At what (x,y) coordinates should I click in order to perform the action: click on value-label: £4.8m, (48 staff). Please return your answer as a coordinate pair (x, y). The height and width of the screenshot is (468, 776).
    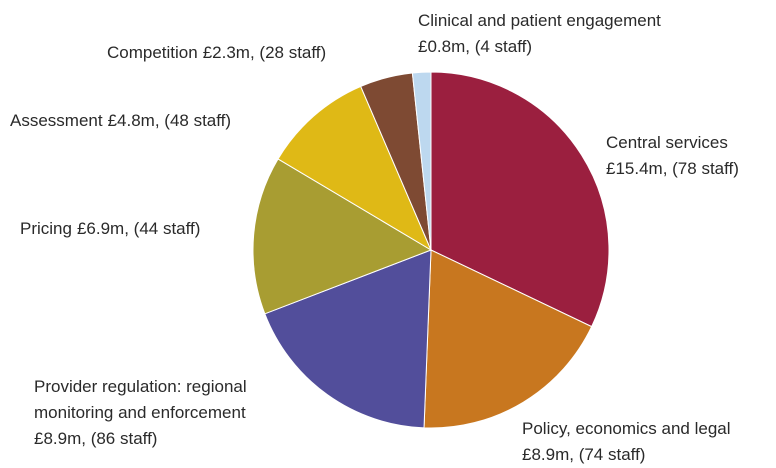
    Looking at the image, I should click on (169, 120).